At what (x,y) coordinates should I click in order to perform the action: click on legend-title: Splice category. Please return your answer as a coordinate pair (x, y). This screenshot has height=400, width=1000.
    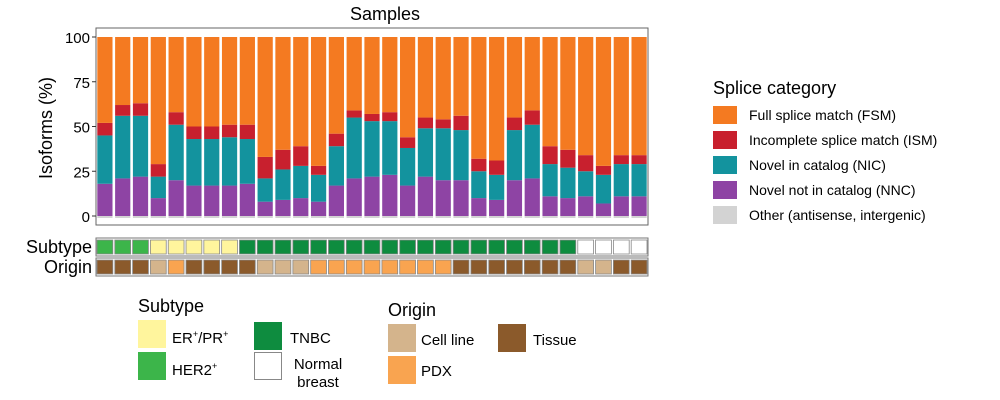
    Looking at the image, I should click on (775, 88).